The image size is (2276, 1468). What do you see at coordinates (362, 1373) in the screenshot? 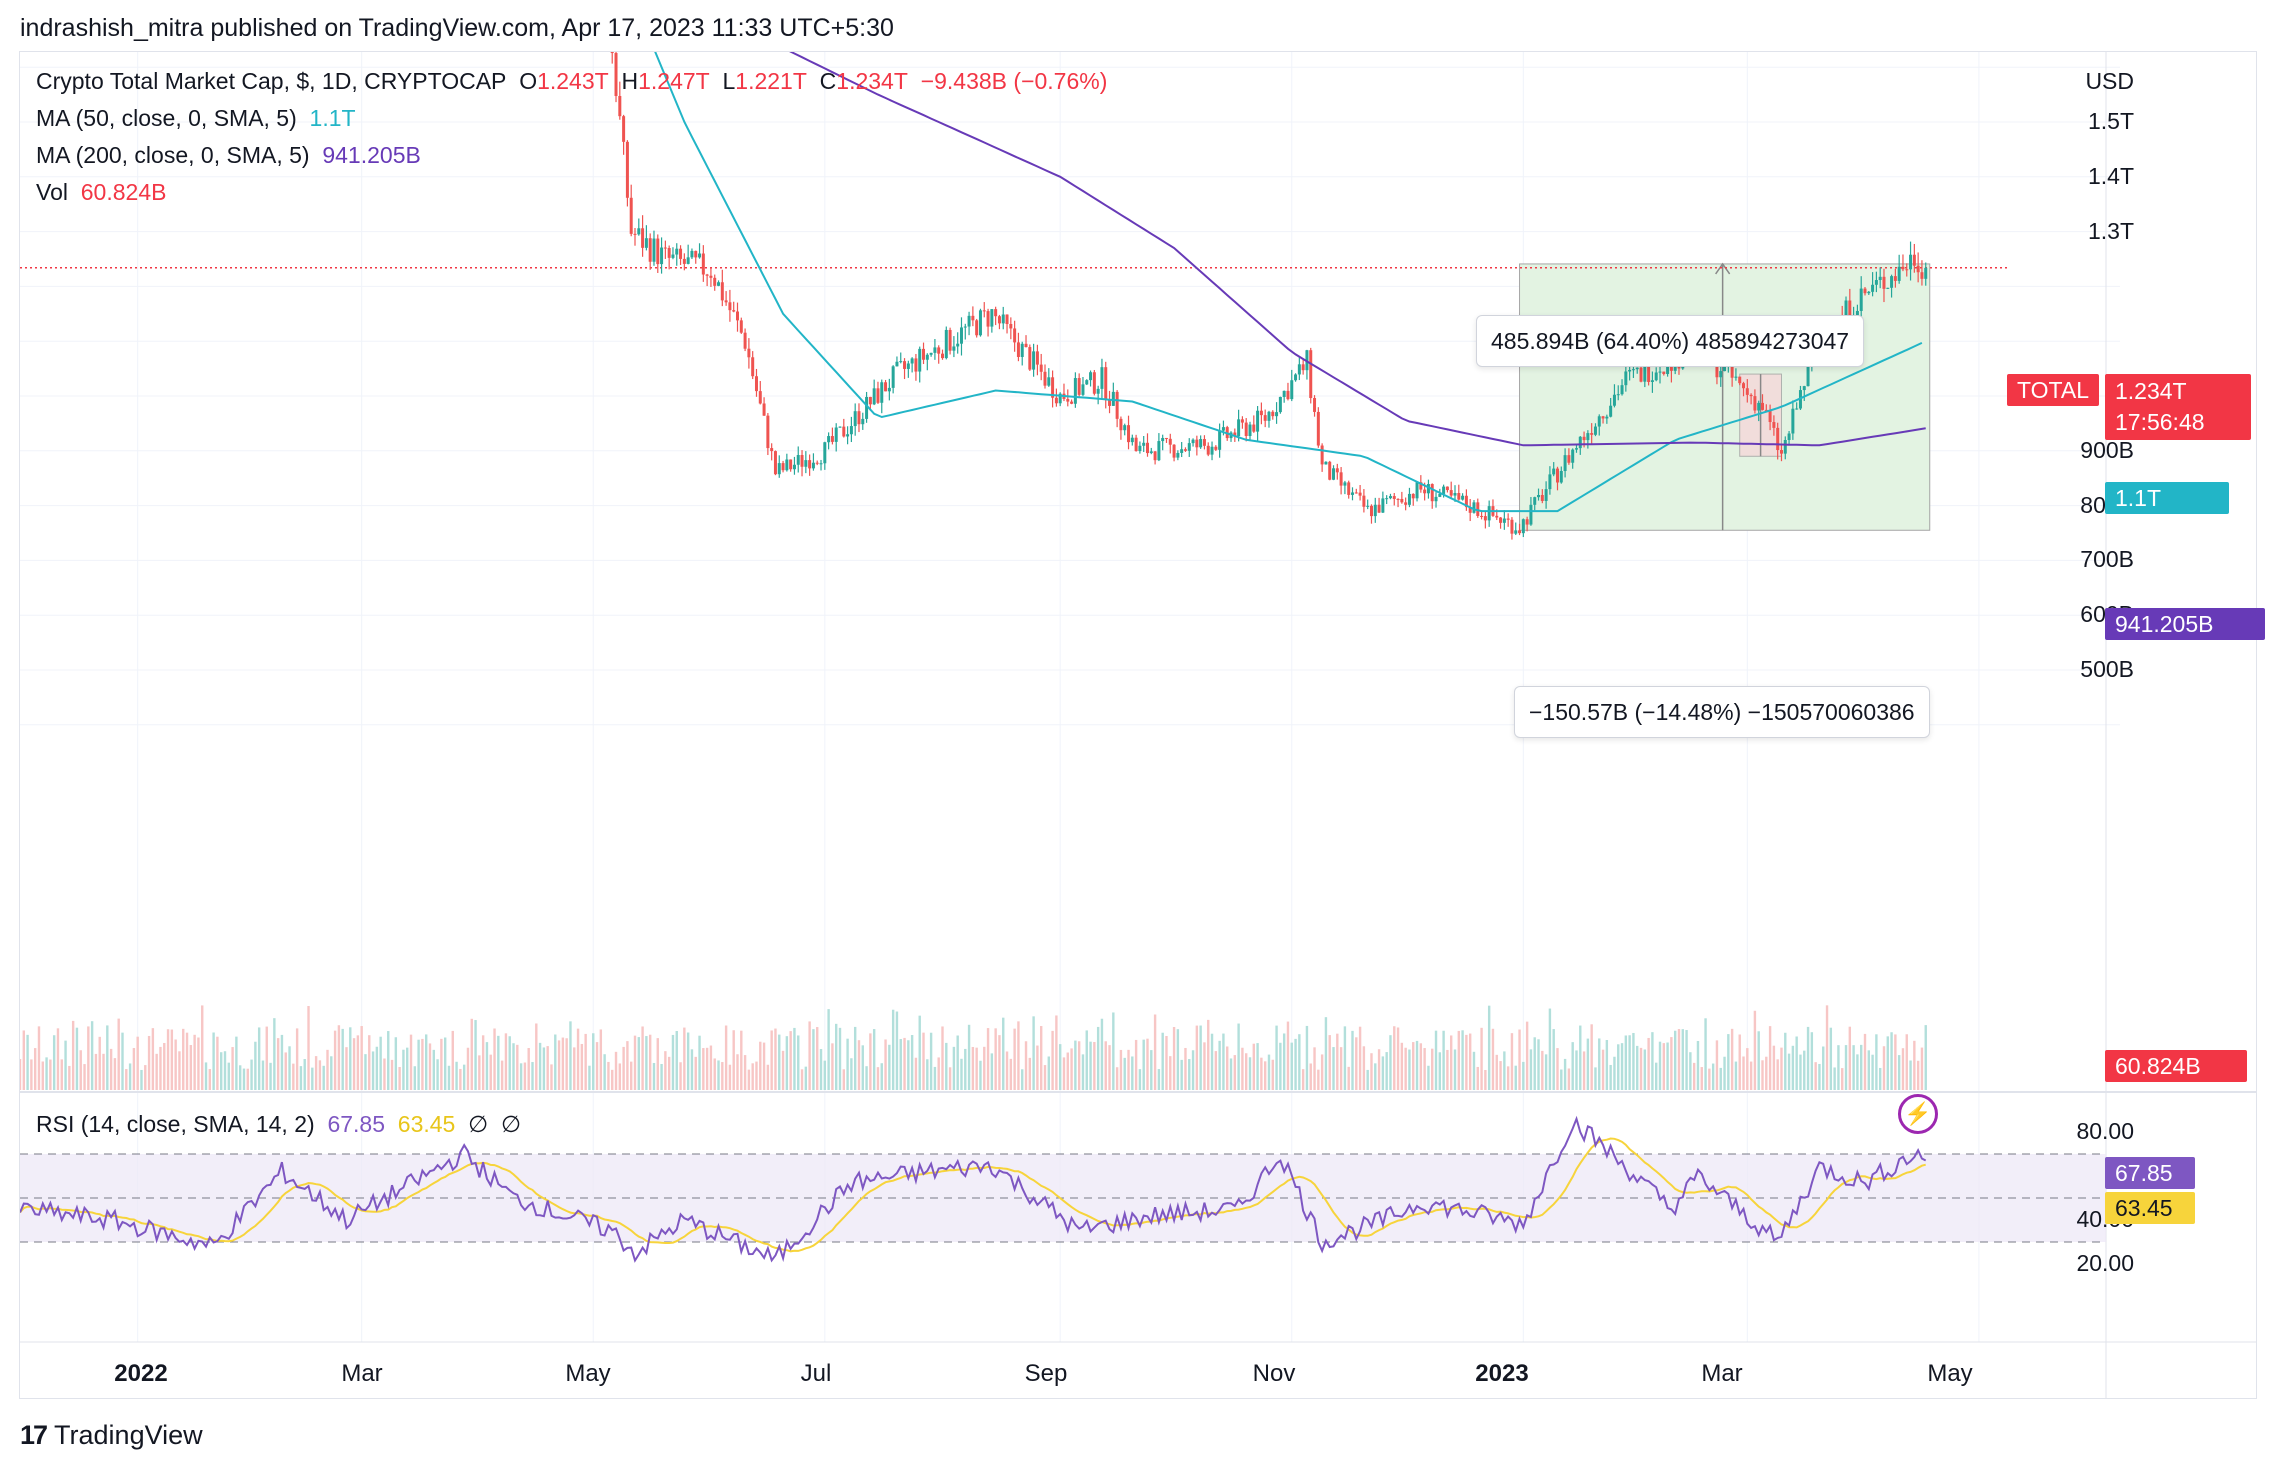
I see `time-label-mar-2022: Mar` at bounding box center [362, 1373].